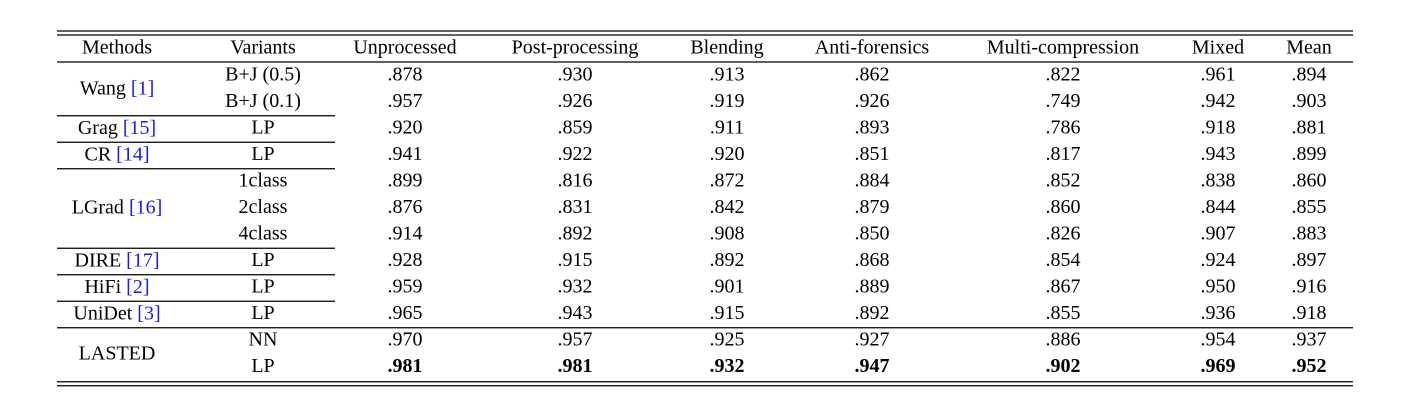  What do you see at coordinates (575, 154) in the screenshot?
I see `value-cell: .922` at bounding box center [575, 154].